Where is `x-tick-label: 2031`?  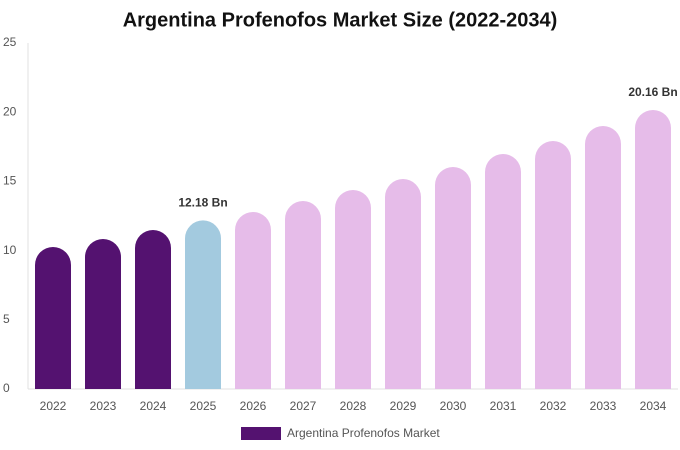 x-tick-label: 2031 is located at coordinates (503, 406).